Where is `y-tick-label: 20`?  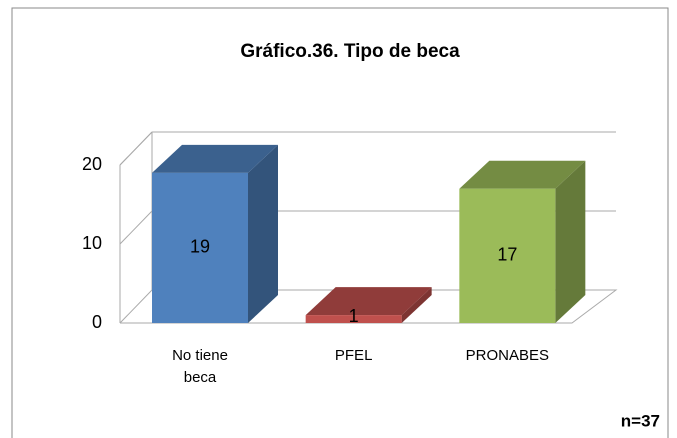
y-tick-label: 20 is located at coordinates (92, 164).